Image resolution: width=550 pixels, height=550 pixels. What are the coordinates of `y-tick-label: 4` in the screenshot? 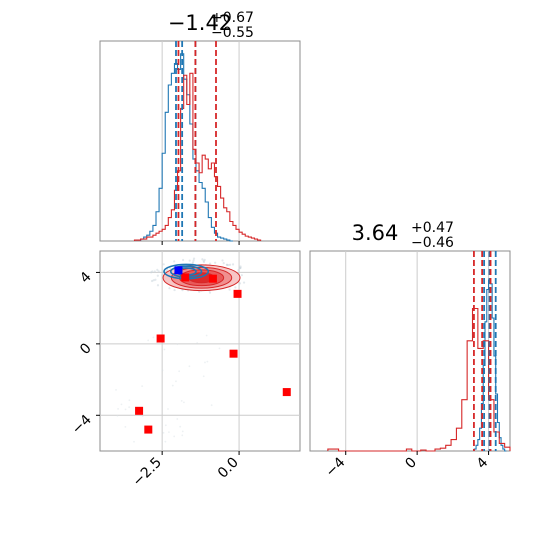 It's located at (86, 278).